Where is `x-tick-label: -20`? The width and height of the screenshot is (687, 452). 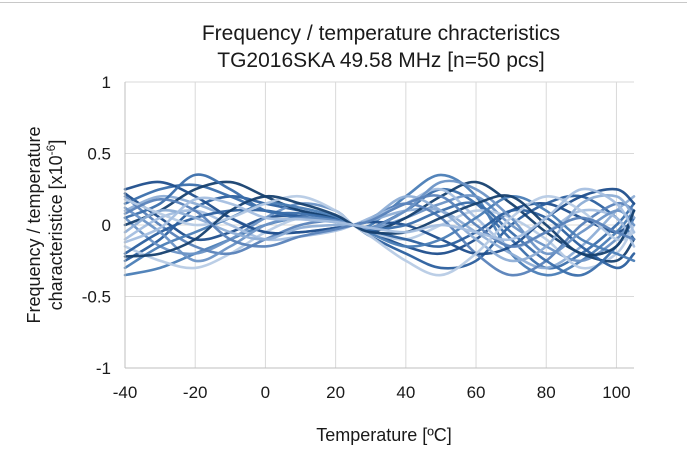 x-tick-label: -20 is located at coordinates (195, 392).